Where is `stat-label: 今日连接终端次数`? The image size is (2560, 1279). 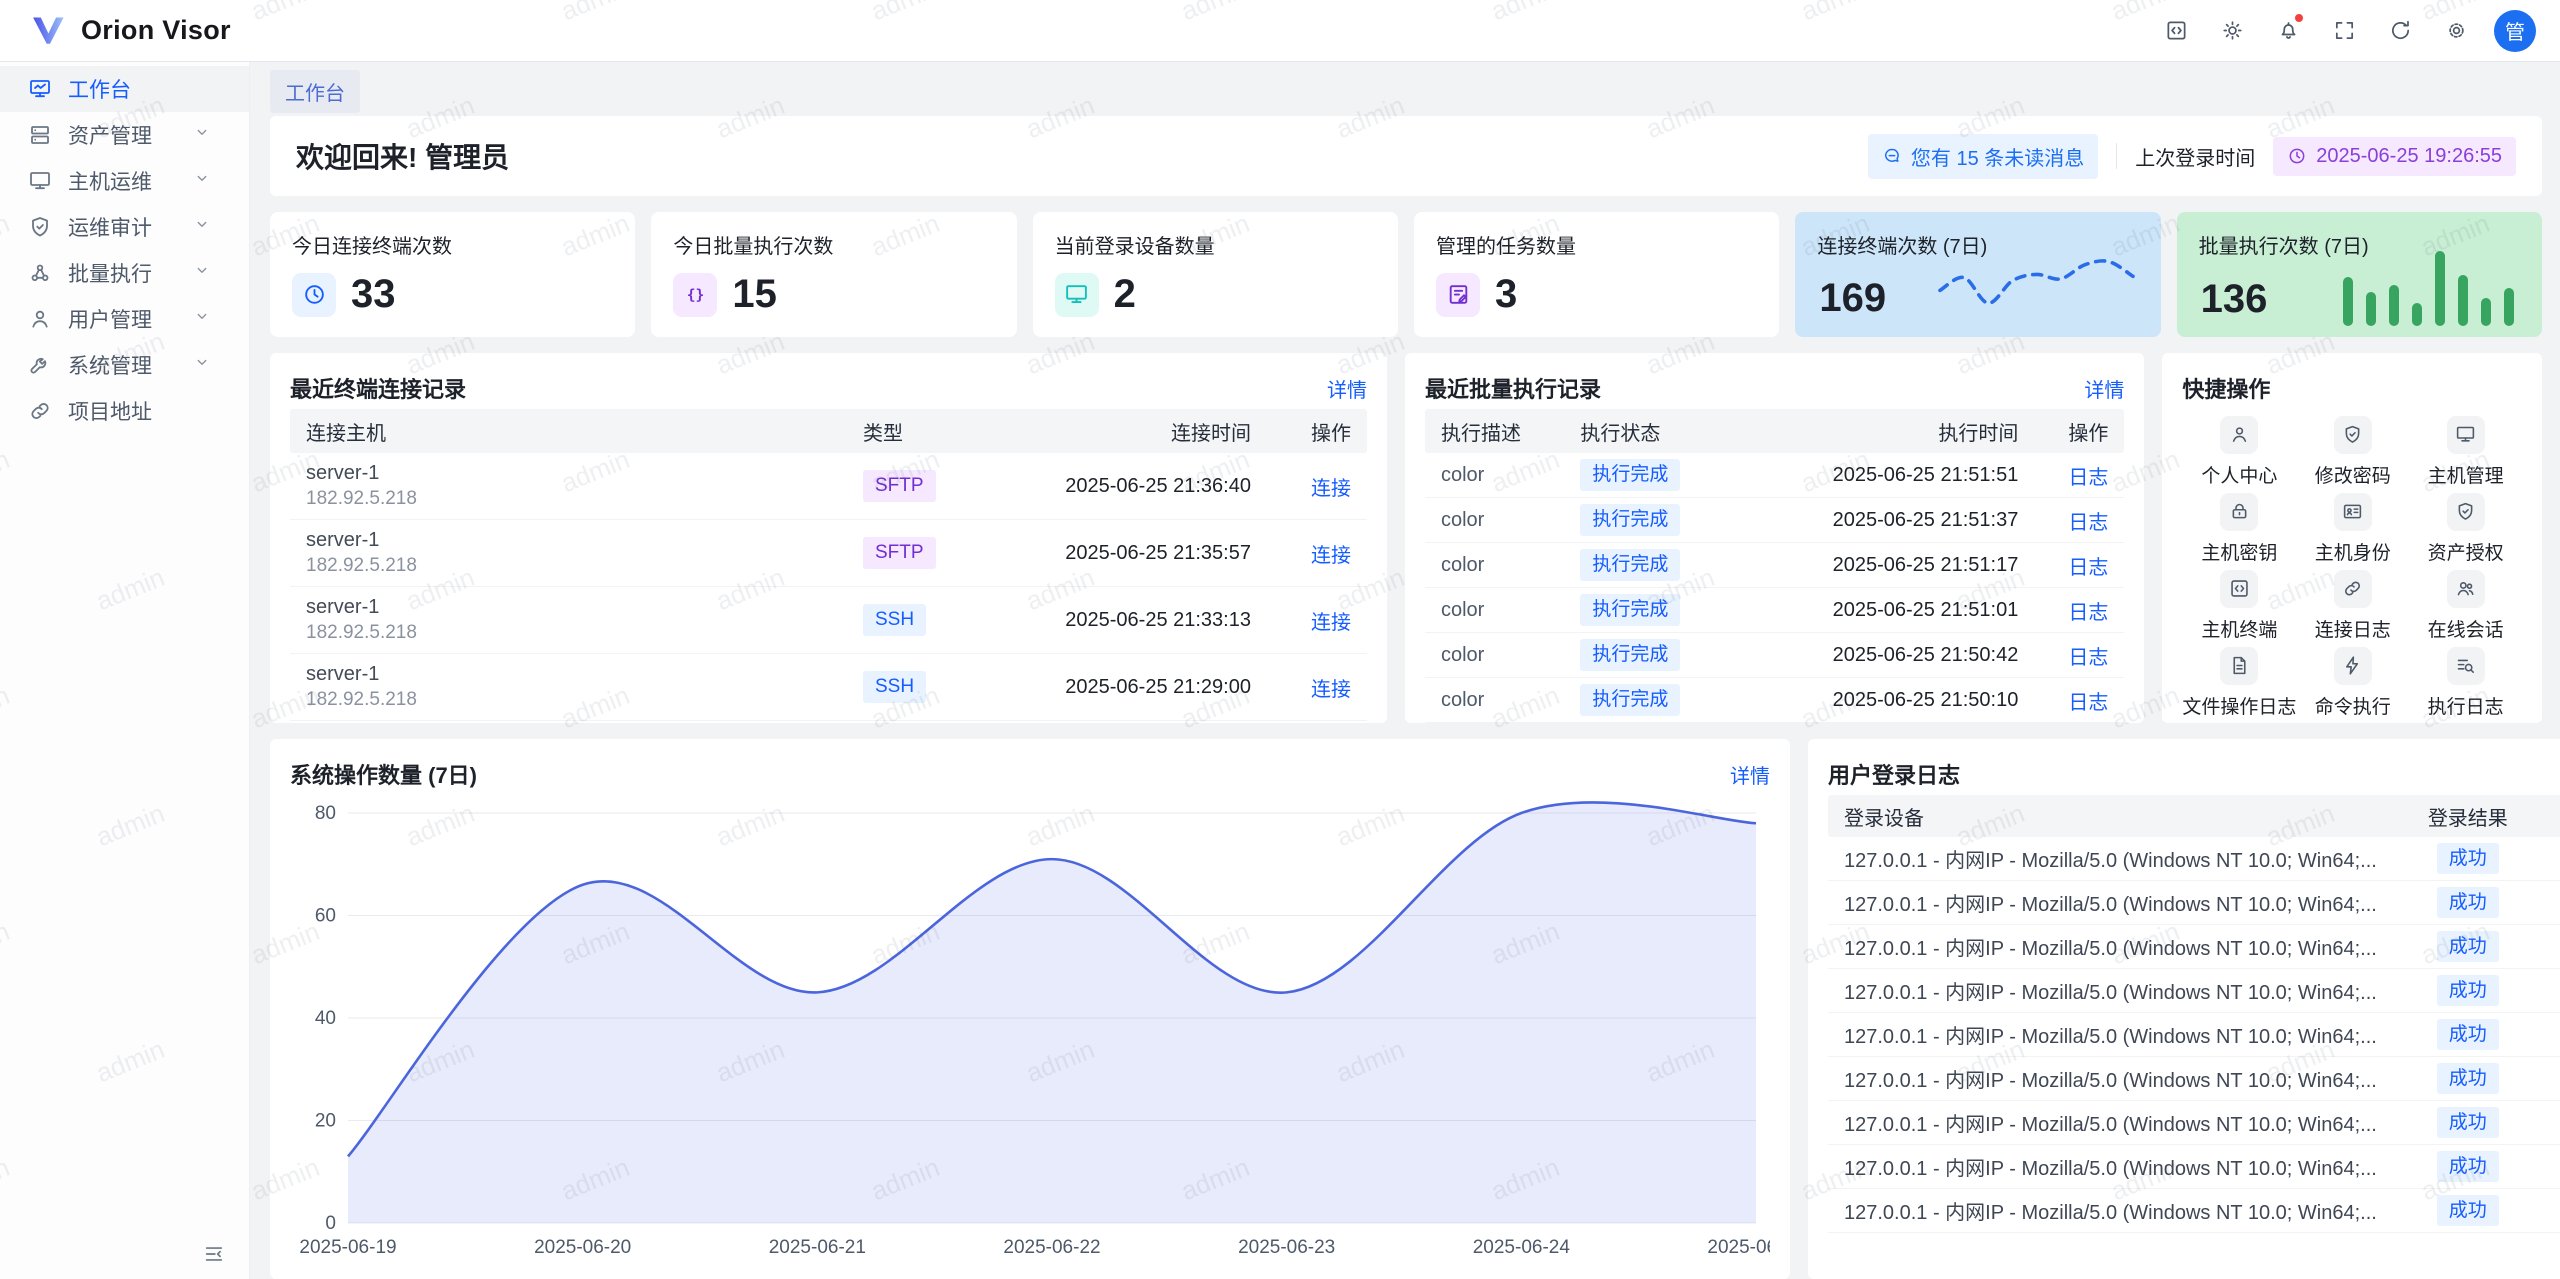
stat-label: 今日连接终端次数 is located at coordinates (372, 247).